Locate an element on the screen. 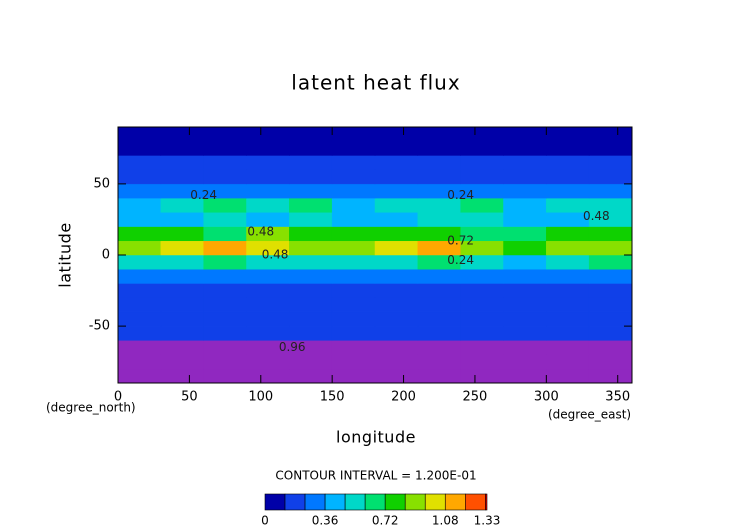 The image size is (752, 532). colorbar-tick-label: 1.08 is located at coordinates (445, 521).